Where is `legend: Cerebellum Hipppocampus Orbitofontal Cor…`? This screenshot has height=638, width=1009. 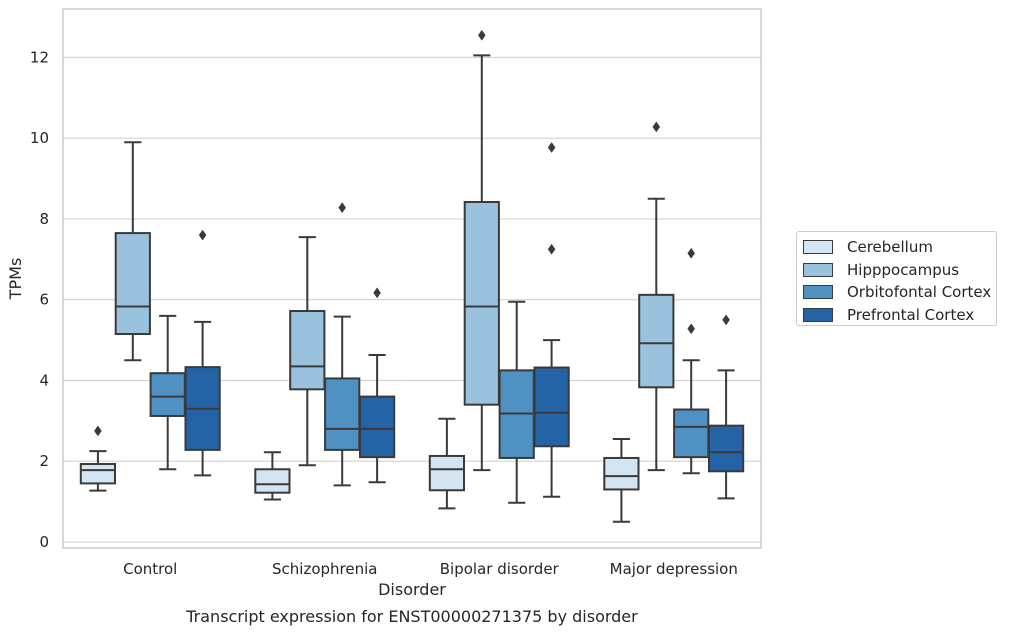
legend: Cerebellum Hipppocampus Orbitofontal Cor… is located at coordinates (896, 278).